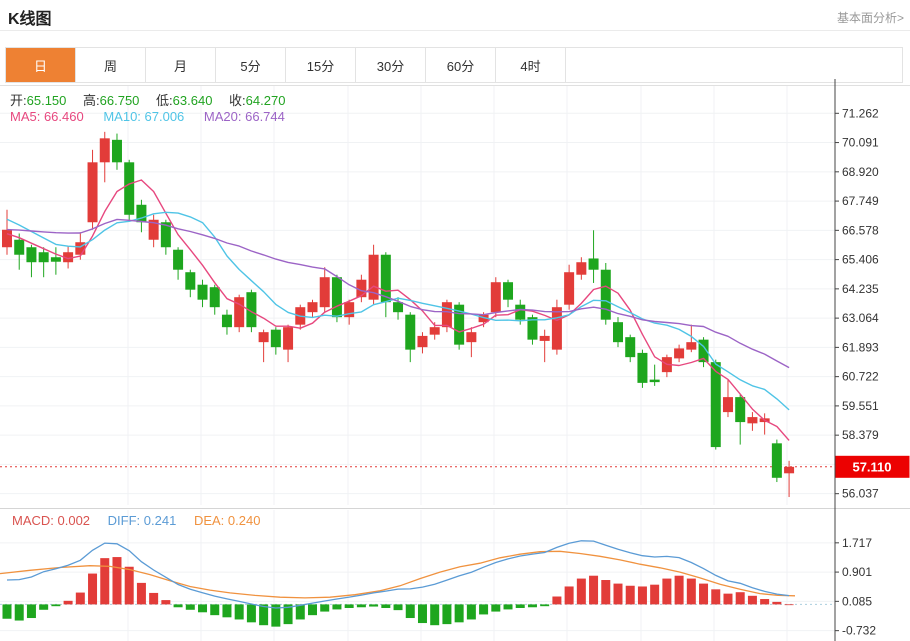  What do you see at coordinates (531, 65) in the screenshot?
I see `tab-4hour: 4时` at bounding box center [531, 65].